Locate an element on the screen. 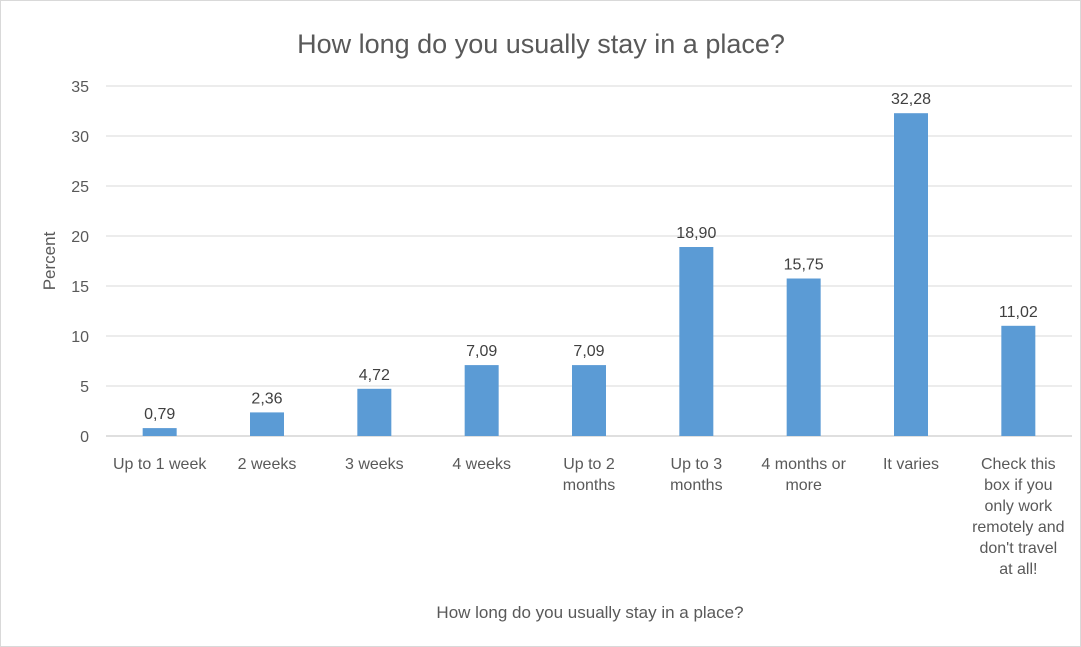 Image resolution: width=1081 pixels, height=647 pixels. x-category-label: Up to 1 week is located at coordinates (160, 464).